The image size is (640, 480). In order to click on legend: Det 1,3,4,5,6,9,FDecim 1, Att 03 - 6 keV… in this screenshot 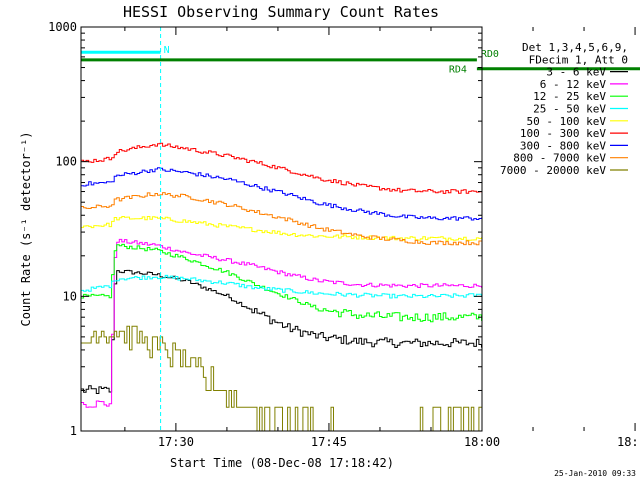, I will do `click(564, 109)`.